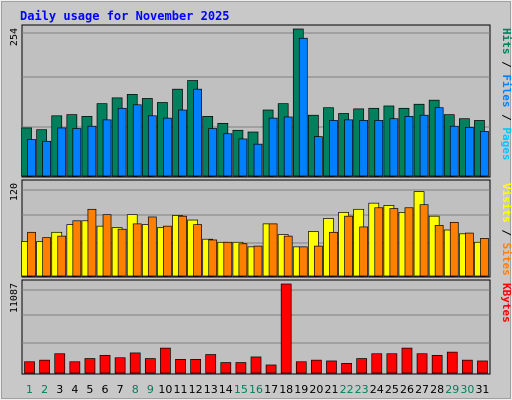 This screenshot has height=400, width=512. Describe the element at coordinates (506, 41) in the screenshot. I see `legend-hits: Hits` at that location.